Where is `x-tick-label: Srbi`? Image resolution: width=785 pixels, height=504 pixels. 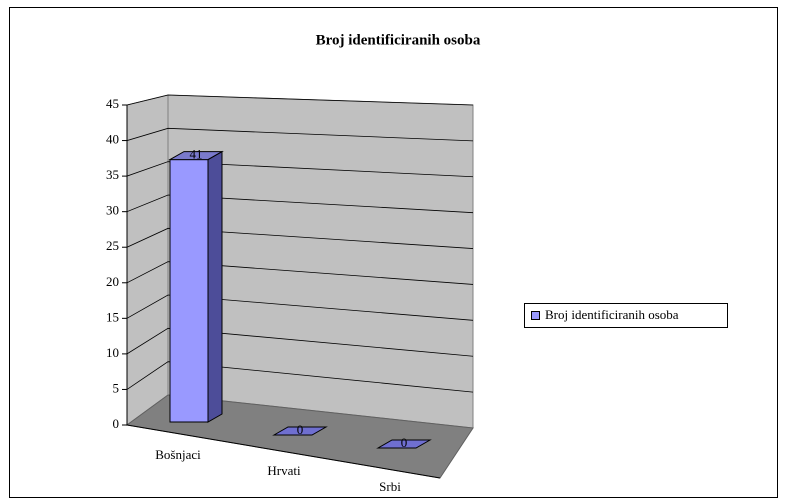
x-tick-label: Srbi is located at coordinates (390, 486).